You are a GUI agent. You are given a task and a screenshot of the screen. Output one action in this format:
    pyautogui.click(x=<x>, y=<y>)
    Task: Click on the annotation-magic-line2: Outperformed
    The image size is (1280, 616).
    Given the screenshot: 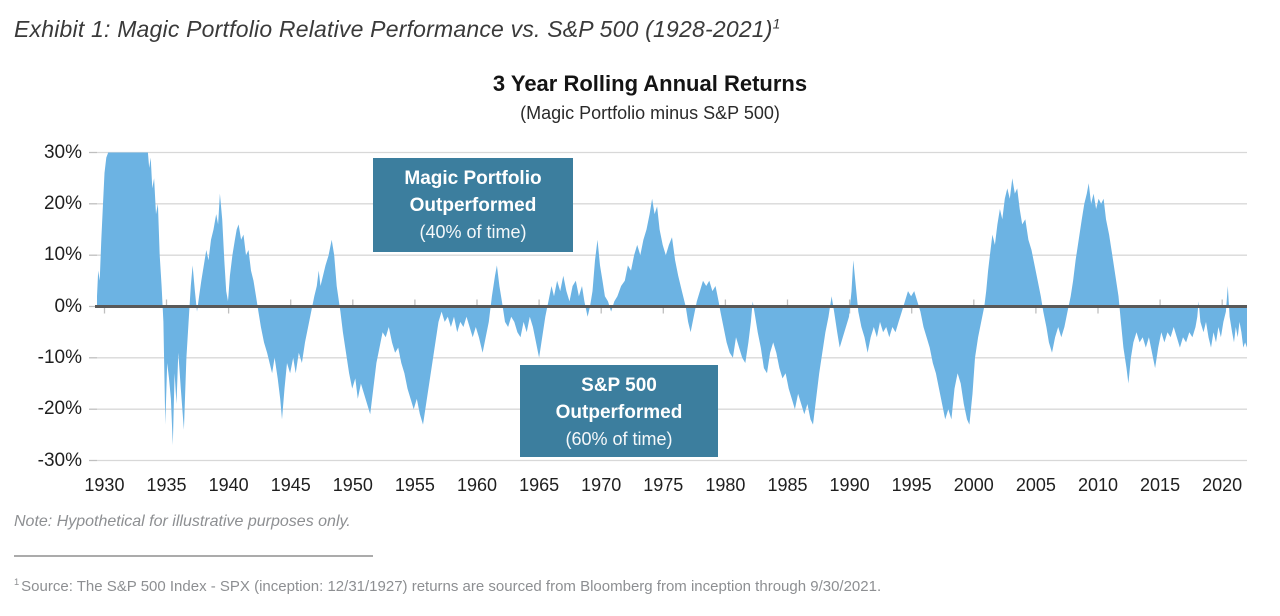 What is the action you would take?
    pyautogui.click(x=473, y=205)
    